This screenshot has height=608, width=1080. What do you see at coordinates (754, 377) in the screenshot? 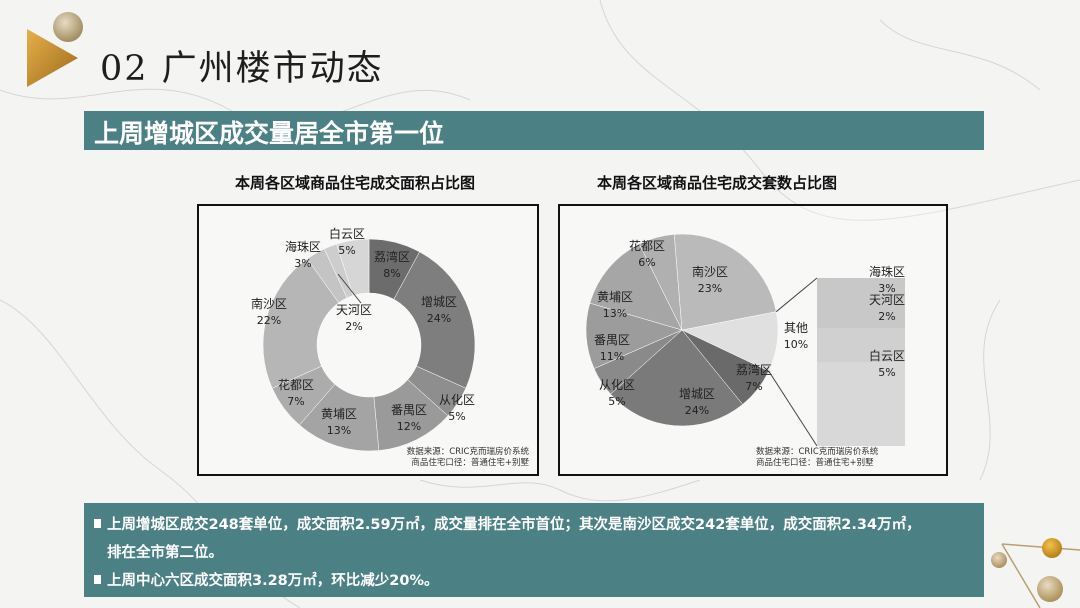
I see `data-label-pie-1: 荔湾区 7%` at bounding box center [754, 377].